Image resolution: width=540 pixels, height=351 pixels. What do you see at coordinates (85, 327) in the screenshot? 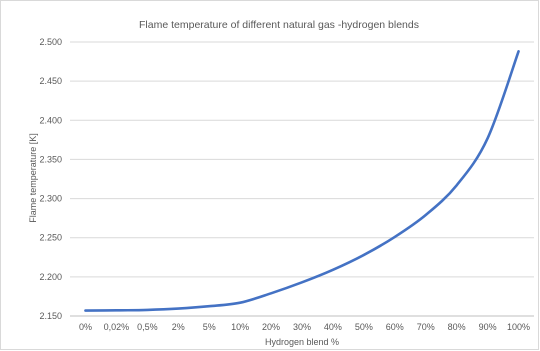
I see `x-tick-label: 0%` at bounding box center [85, 327].